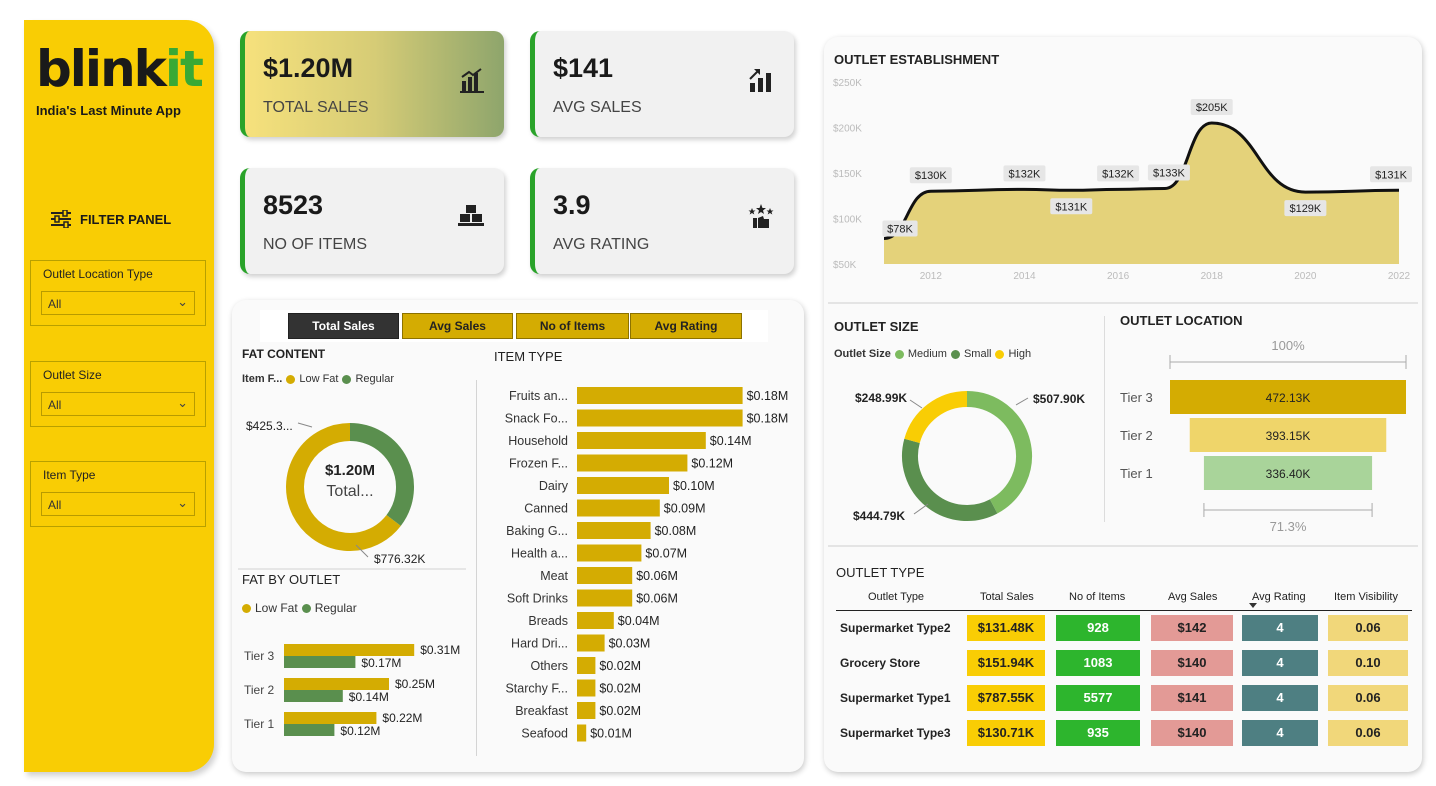 Image resolution: width=1436 pixels, height=786 pixels. What do you see at coordinates (369, 697) in the screenshot?
I see `bar-label: $0.14M` at bounding box center [369, 697].